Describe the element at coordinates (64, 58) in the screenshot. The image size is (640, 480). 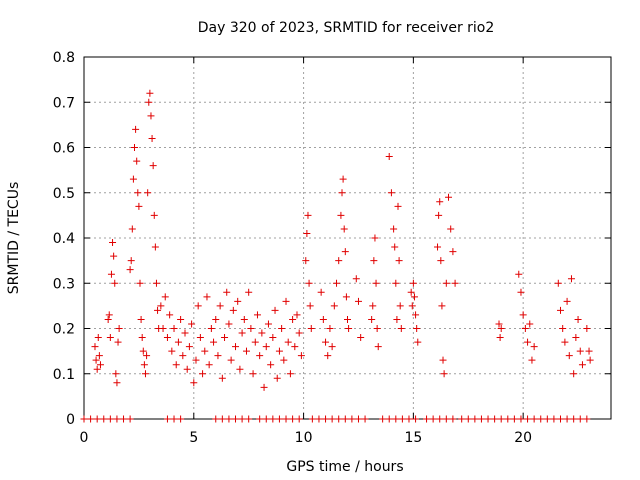
I see `y-tick-label: 0.8` at that location.